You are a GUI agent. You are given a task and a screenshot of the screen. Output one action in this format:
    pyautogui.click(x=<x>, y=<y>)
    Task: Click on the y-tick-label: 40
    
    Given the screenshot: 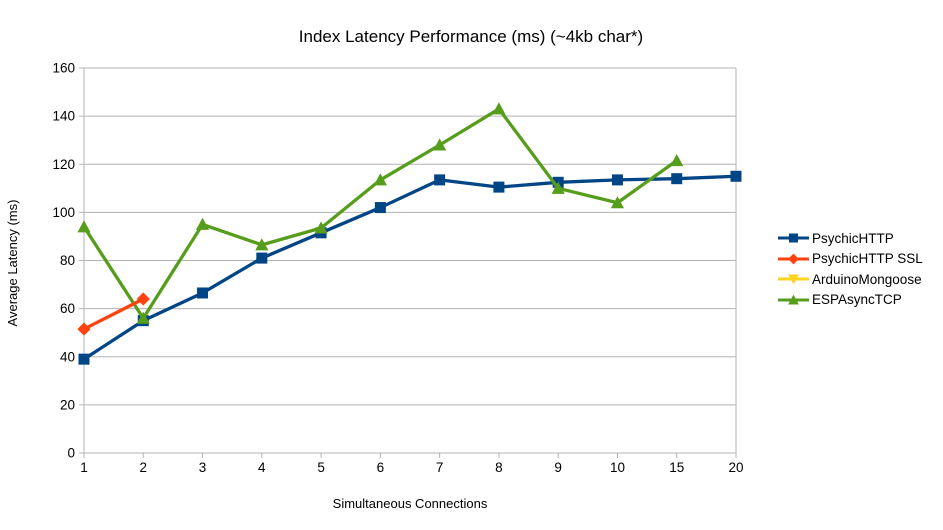 What is the action you would take?
    pyautogui.click(x=67, y=356)
    